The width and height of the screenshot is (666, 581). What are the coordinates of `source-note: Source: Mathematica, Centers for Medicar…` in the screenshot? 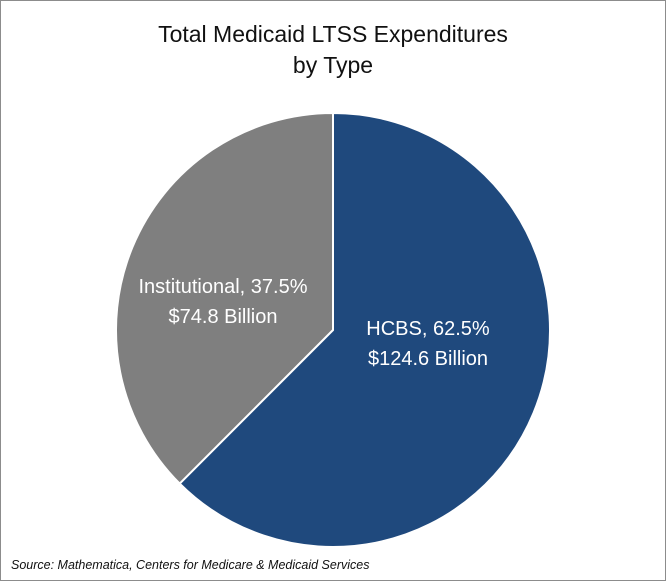 It's located at (190, 565).